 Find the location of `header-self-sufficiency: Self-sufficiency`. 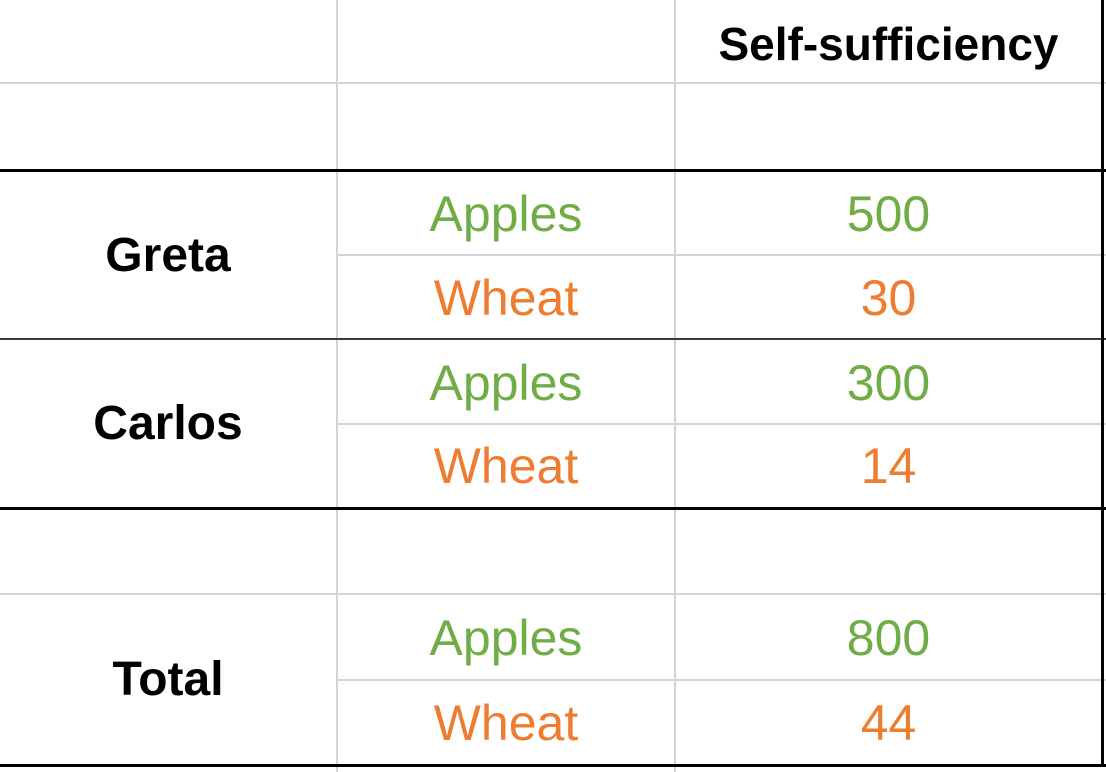

header-self-sufficiency: Self-sufficiency is located at coordinates (888, 44).